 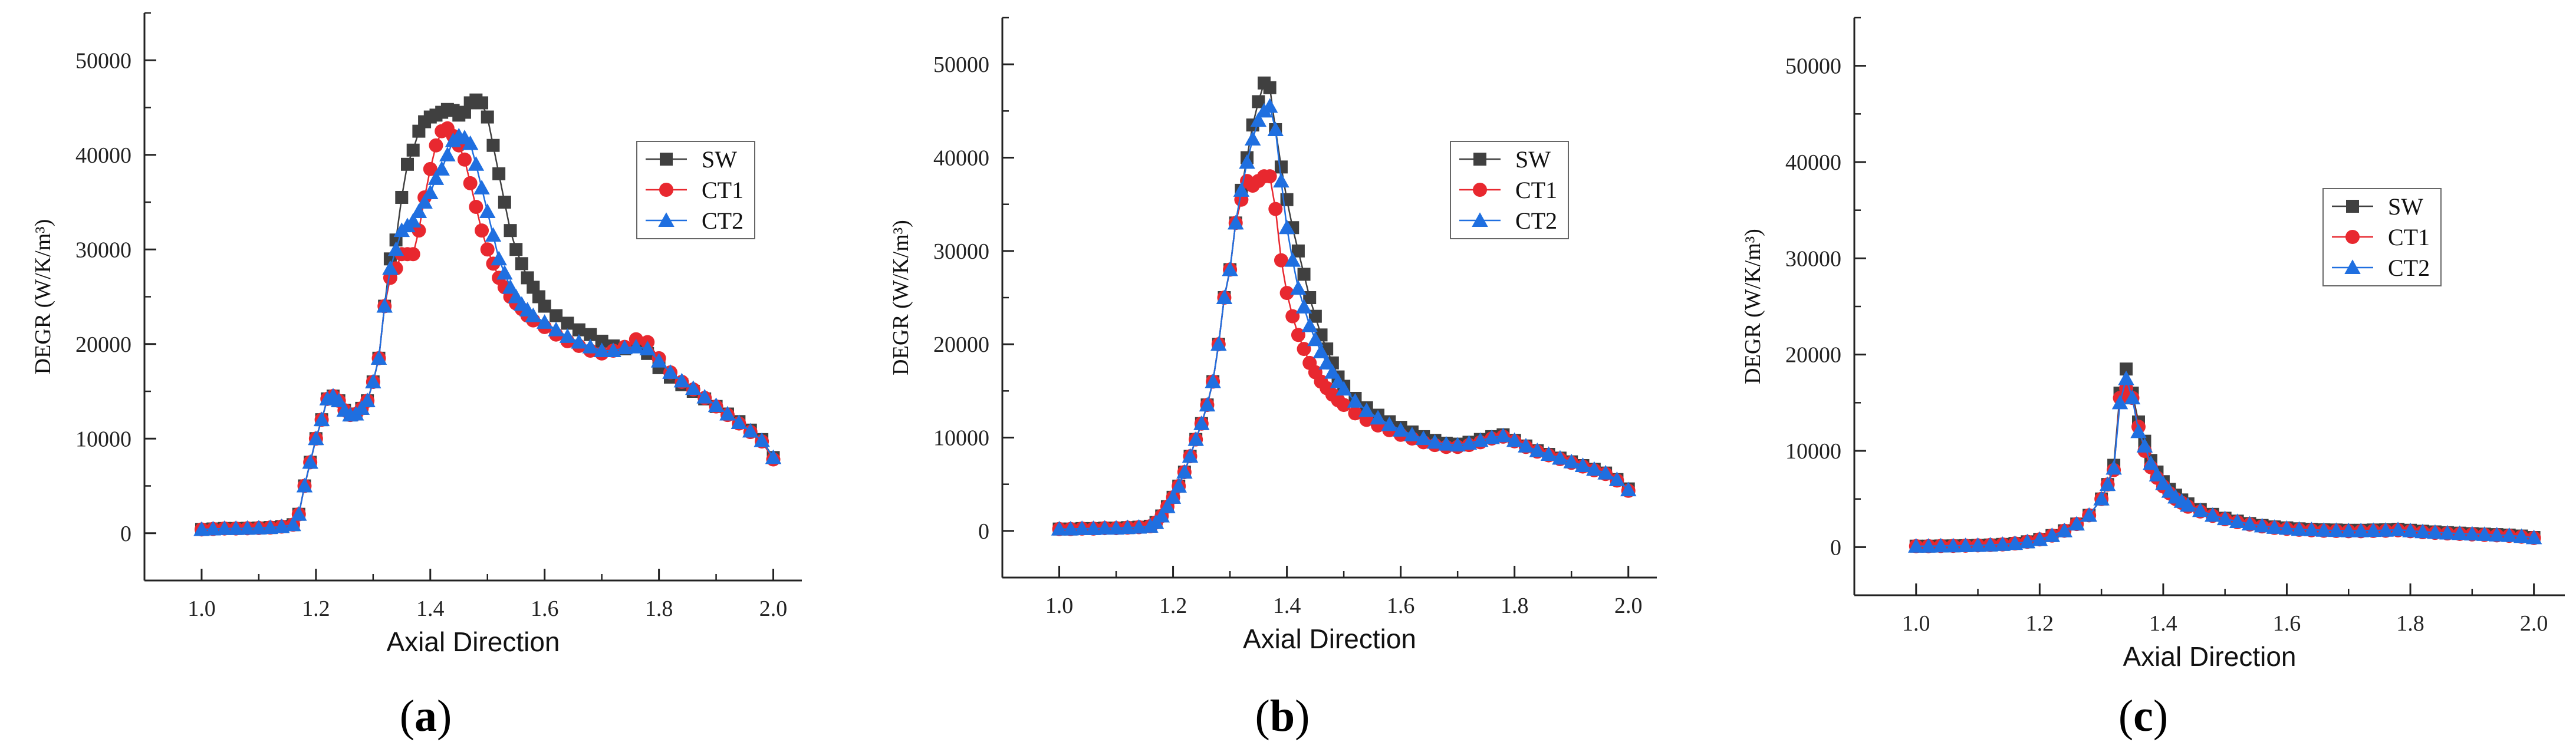 What do you see at coordinates (43, 297) in the screenshot?
I see `y-axis-title: DEGR (W/K/m³)` at bounding box center [43, 297].